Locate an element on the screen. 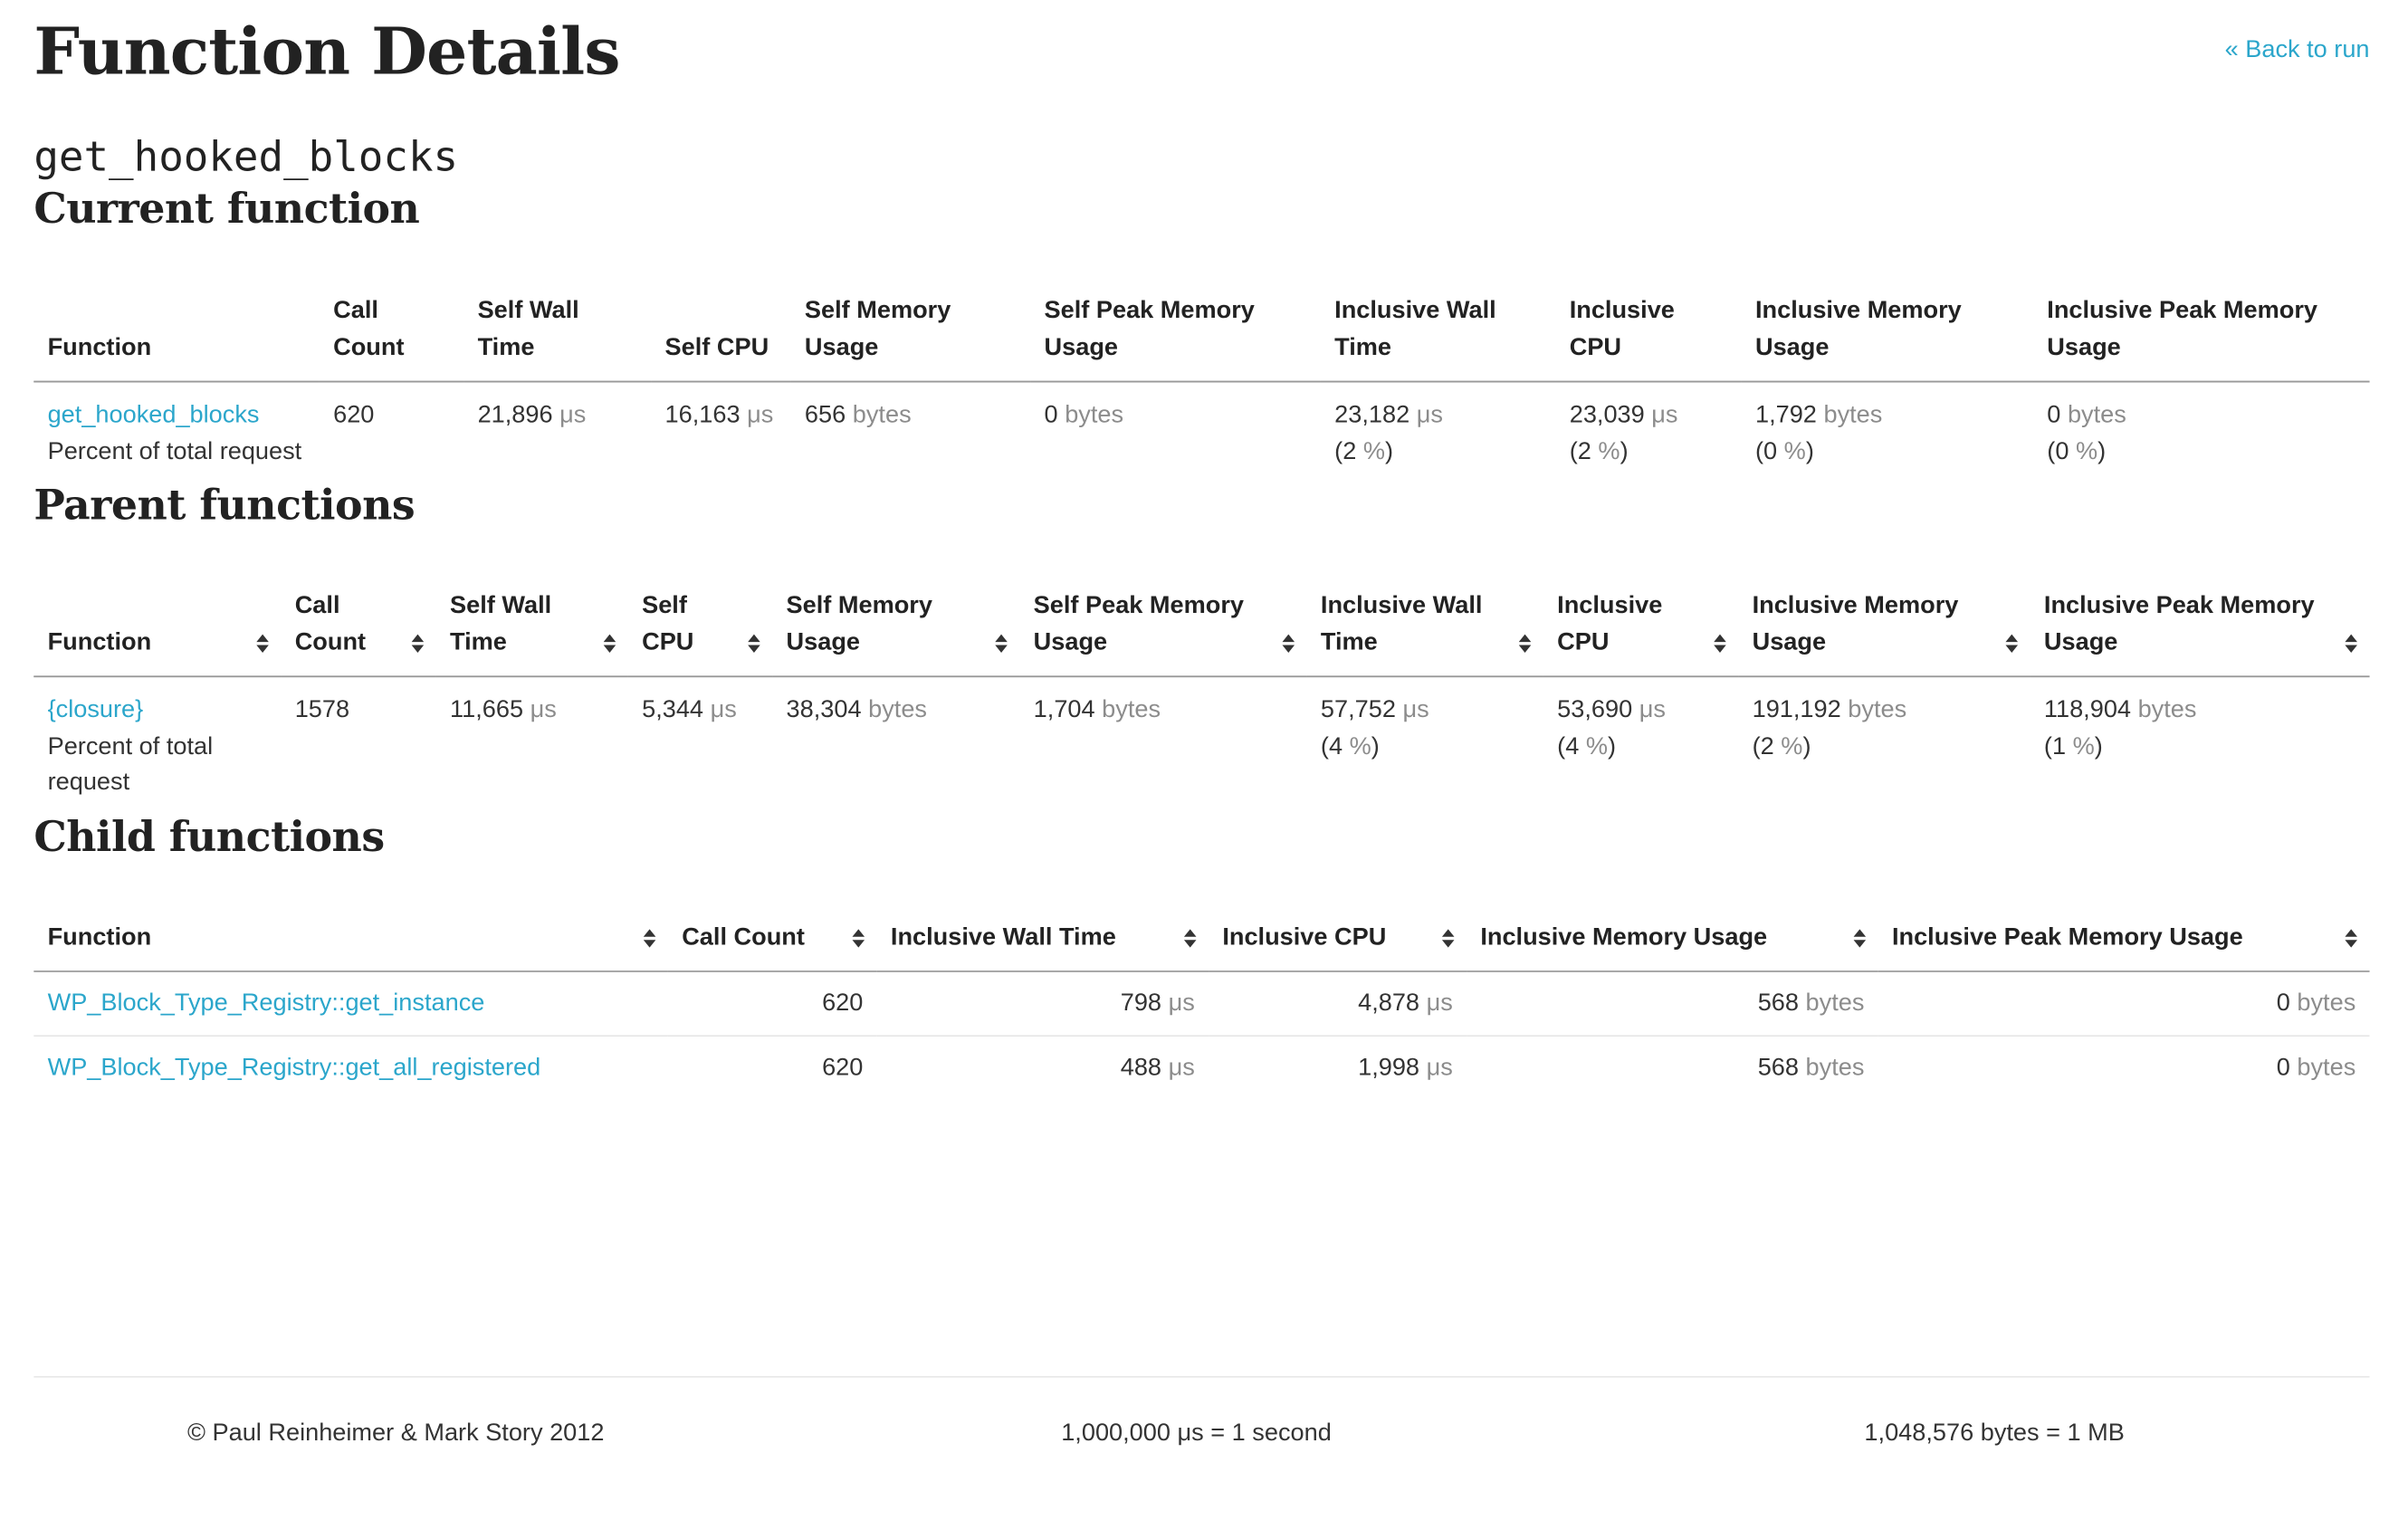 The image size is (2408, 1520). column-header-label: Inclusive Memory Usage is located at coordinates (1624, 937).